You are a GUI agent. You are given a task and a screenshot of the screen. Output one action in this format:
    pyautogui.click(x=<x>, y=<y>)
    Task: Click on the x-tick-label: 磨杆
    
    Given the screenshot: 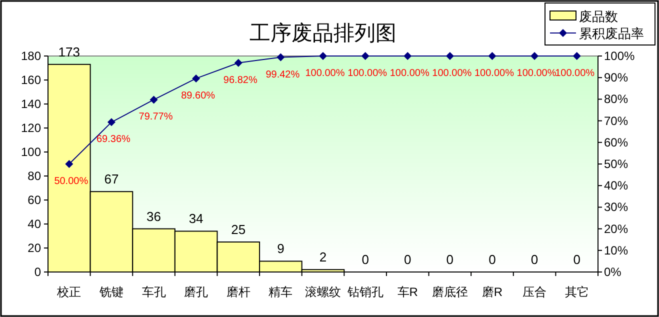 What is the action you would take?
    pyautogui.click(x=238, y=292)
    